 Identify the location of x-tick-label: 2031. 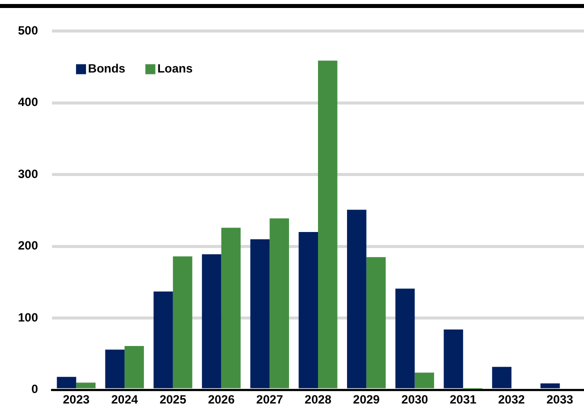
(463, 399).